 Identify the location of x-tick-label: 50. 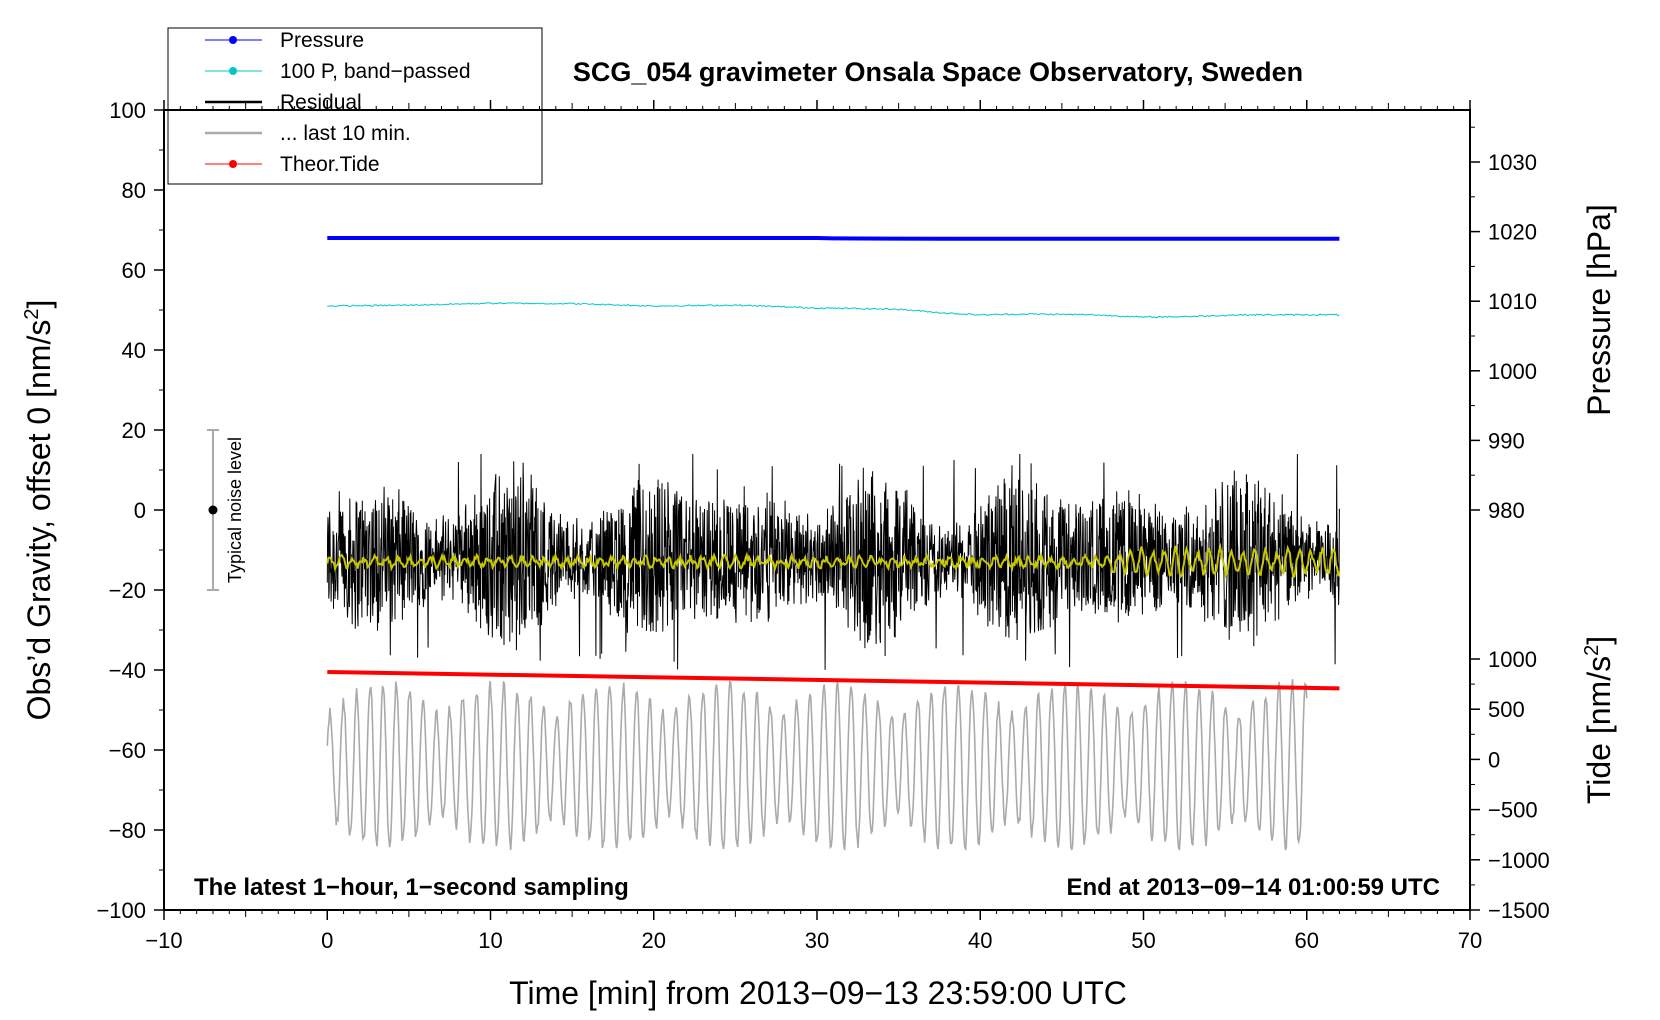
(1143, 940).